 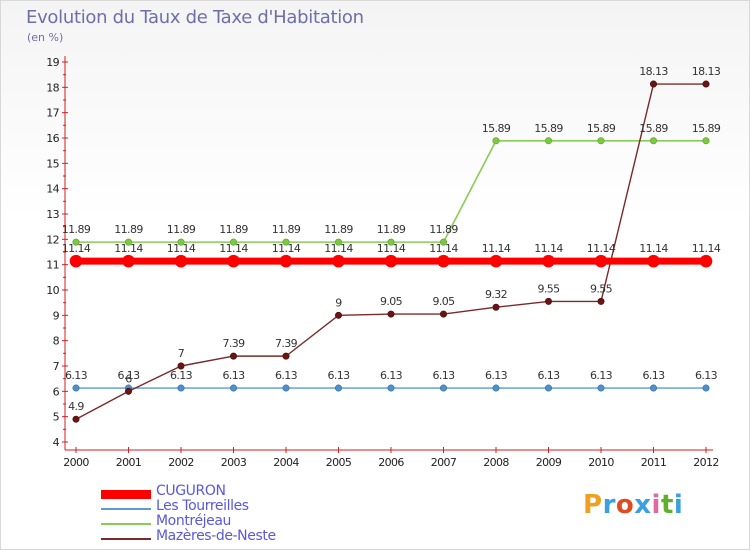 What do you see at coordinates (76, 462) in the screenshot?
I see `x-tick-label: 2000` at bounding box center [76, 462].